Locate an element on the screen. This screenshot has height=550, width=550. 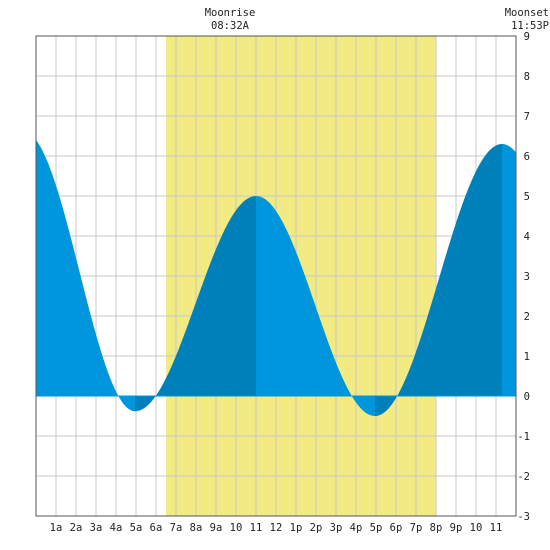
x-tick-label: 8a is located at coordinates (196, 528).